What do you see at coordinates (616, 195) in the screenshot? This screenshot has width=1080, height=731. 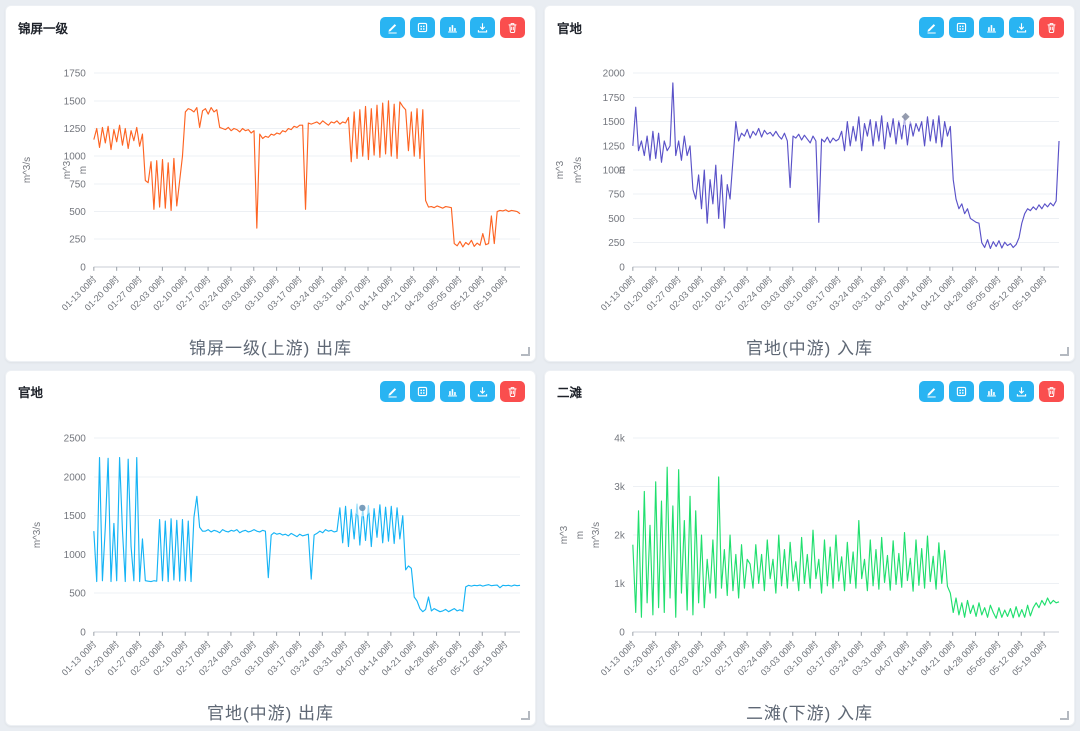 I see `svg-text: 750` at bounding box center [616, 195].